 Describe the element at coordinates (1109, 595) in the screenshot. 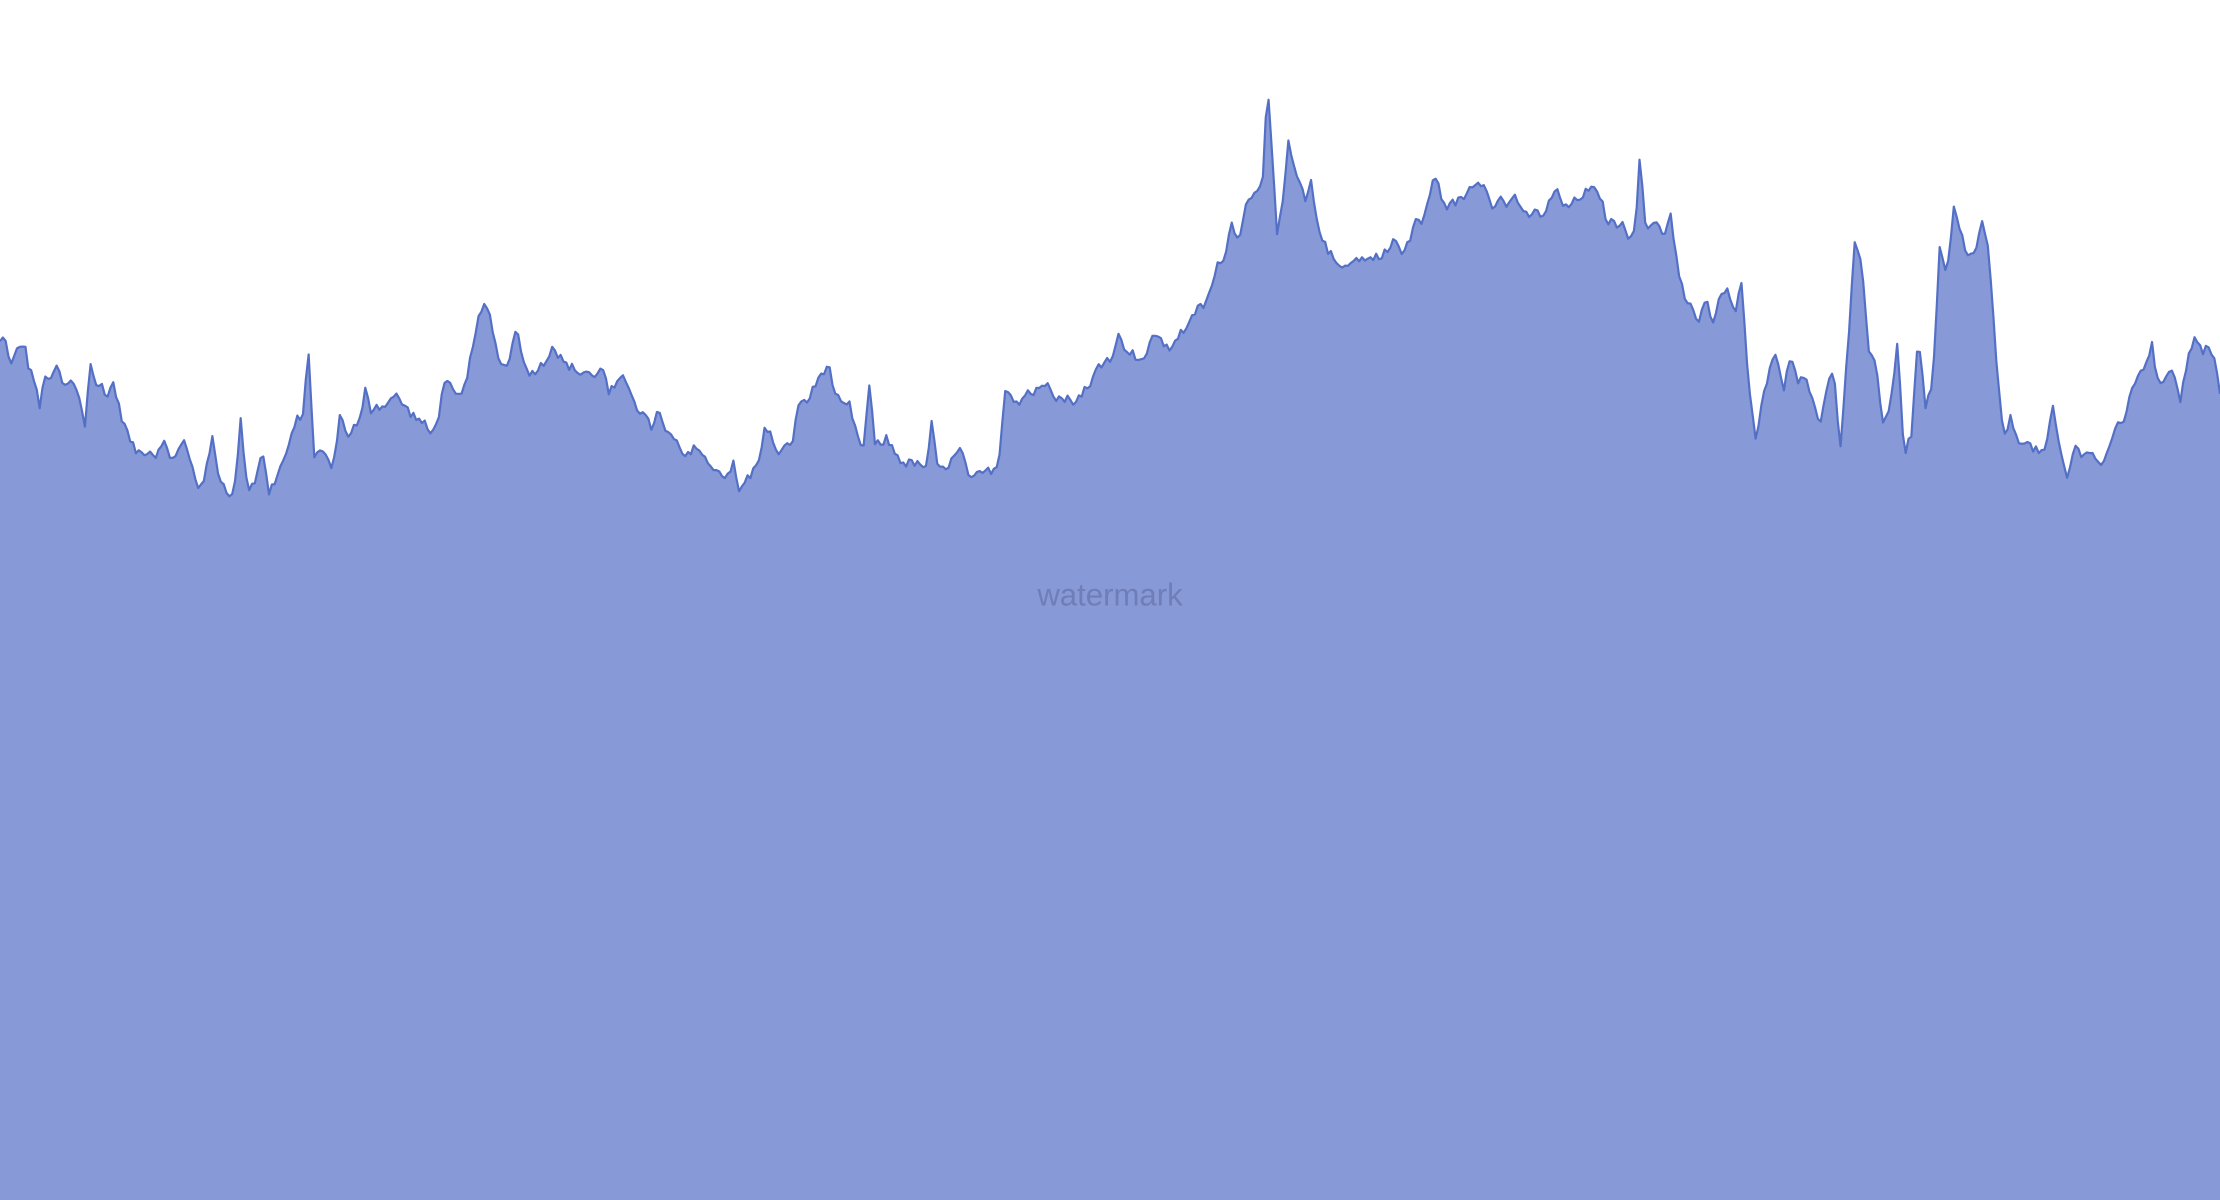

I see `watermark-text: watermark` at that location.